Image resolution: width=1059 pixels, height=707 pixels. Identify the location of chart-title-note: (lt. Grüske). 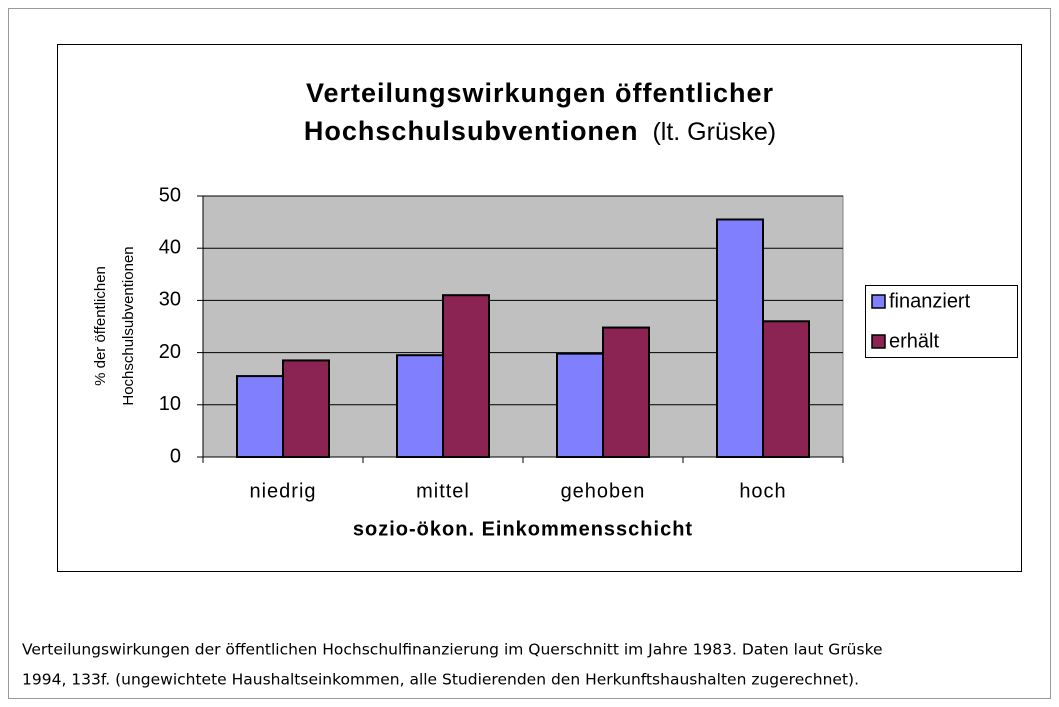
(714, 132).